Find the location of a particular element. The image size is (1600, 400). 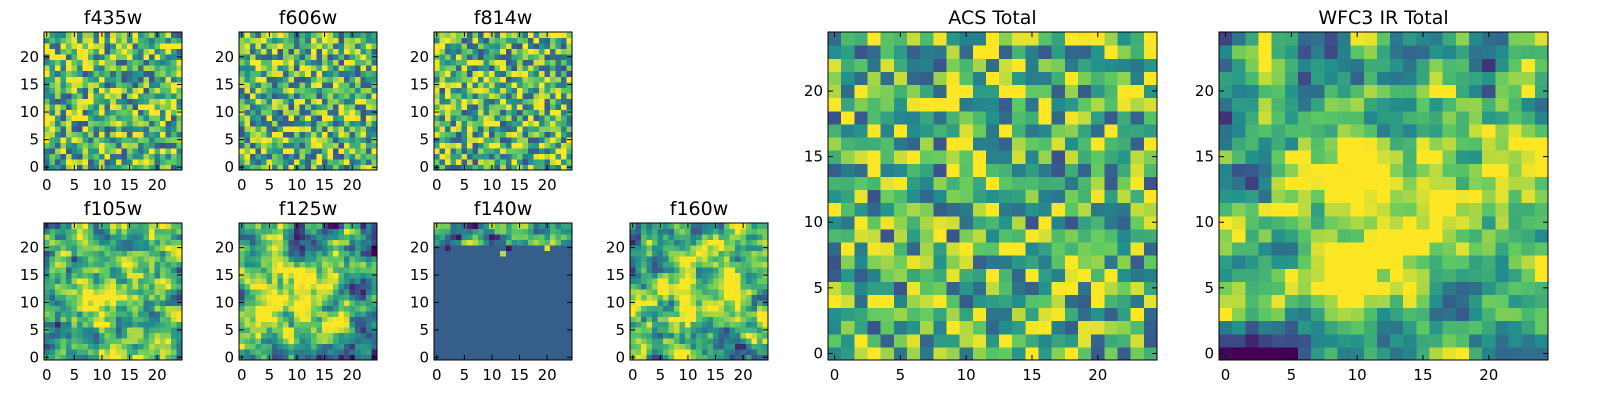

heatmap-cells is located at coordinates (699, 292).